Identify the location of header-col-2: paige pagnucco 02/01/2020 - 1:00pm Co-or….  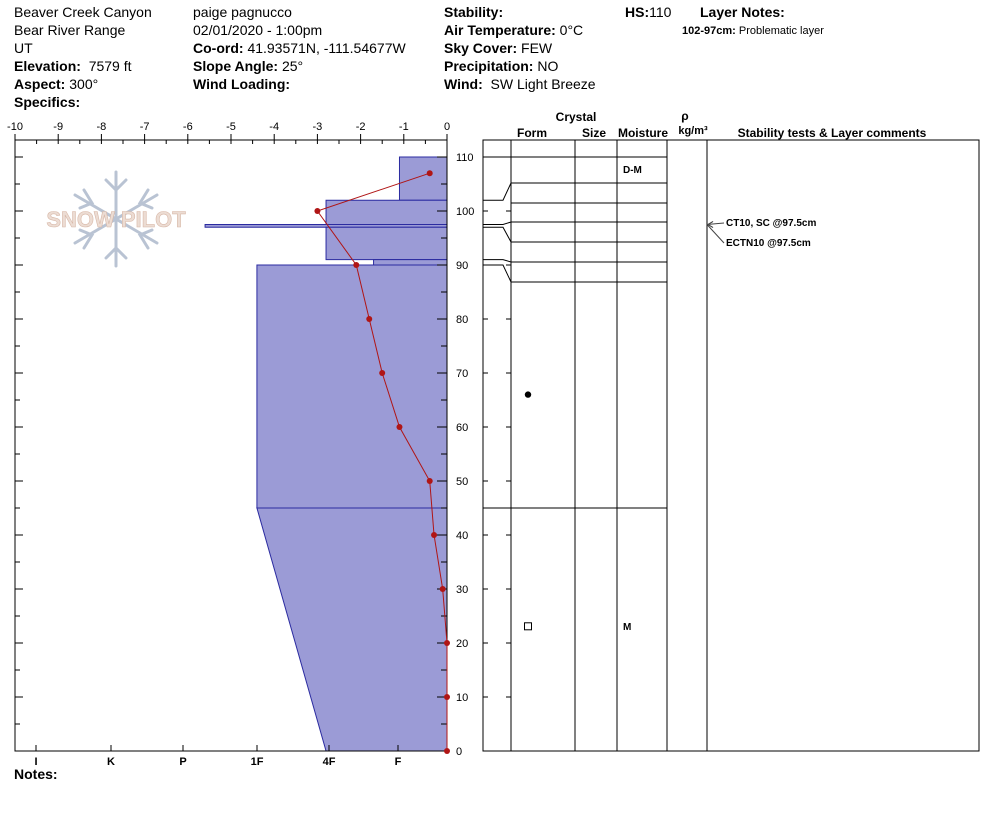
(299, 48).